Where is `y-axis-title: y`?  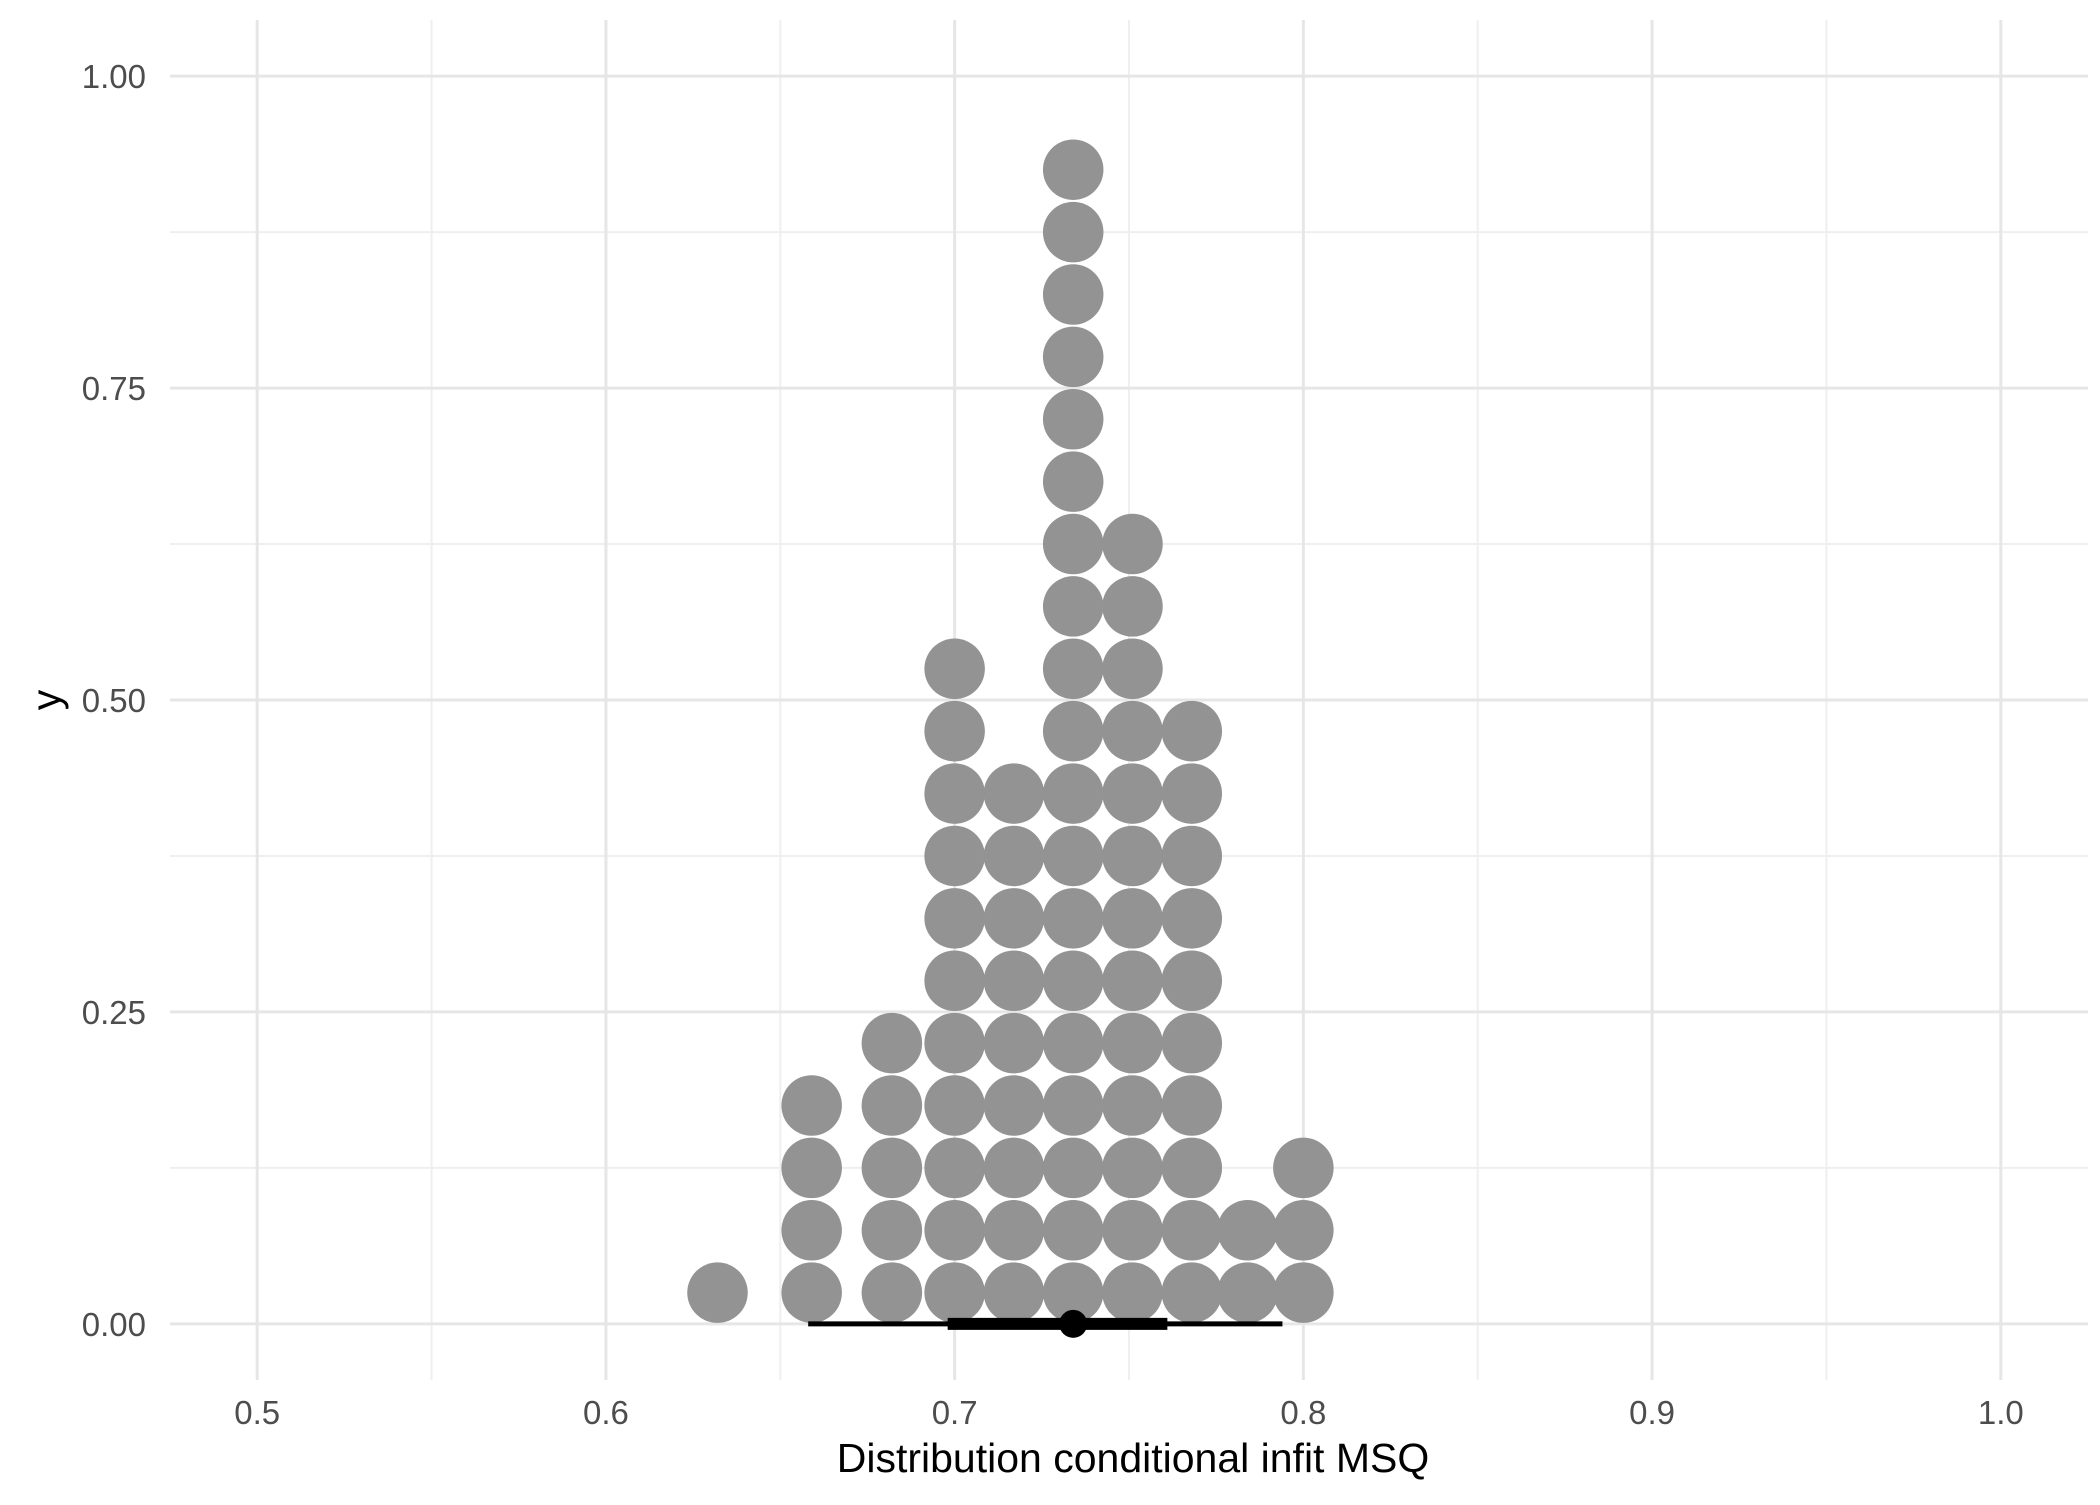
y-axis-title: y is located at coordinates (46, 699).